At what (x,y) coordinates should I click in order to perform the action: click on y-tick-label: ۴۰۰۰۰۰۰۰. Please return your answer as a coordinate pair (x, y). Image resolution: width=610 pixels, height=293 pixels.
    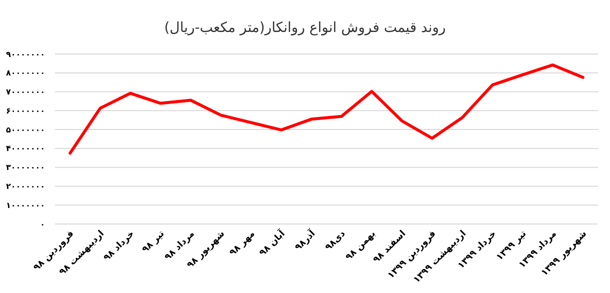
    Looking at the image, I should click on (25, 149).